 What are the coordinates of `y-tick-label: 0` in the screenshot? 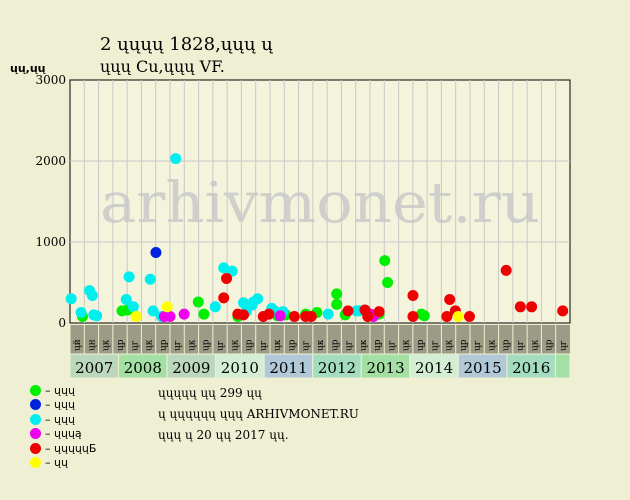 It's located at (62, 323).